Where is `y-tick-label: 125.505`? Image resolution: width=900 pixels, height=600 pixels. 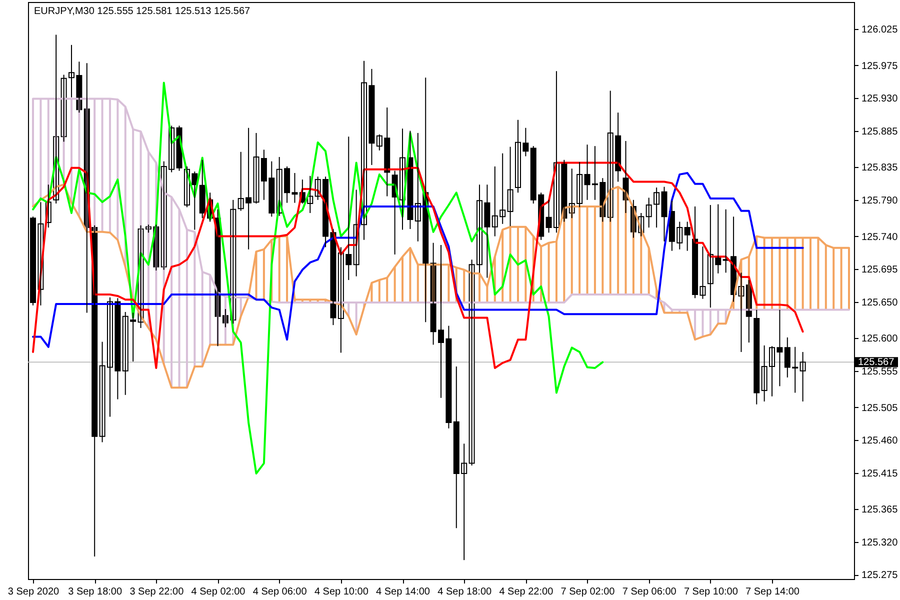
y-tick-label: 125.505 is located at coordinates (880, 408).